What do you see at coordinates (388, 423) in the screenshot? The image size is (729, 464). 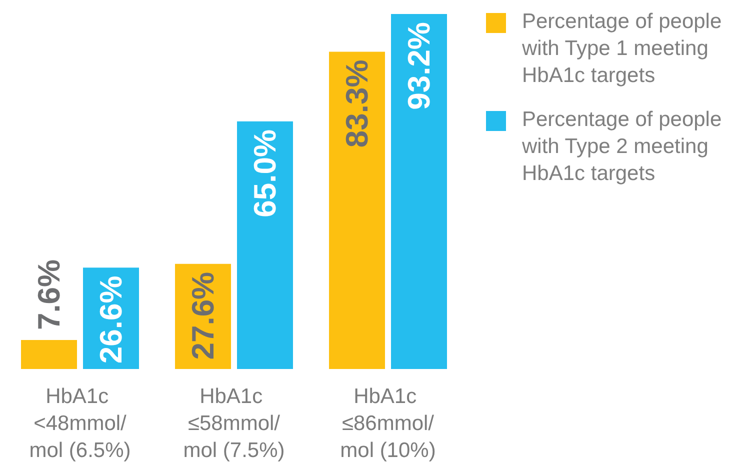 I see `x-tick-label: HbA1c ≤86mmol/mol (10%)` at bounding box center [388, 423].